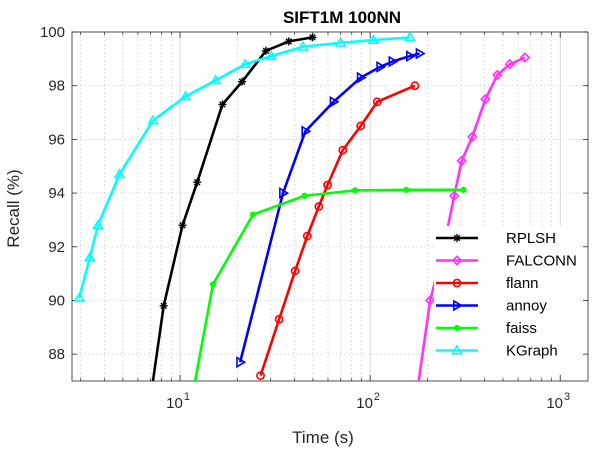  What do you see at coordinates (56, 193) in the screenshot?
I see `y-tick-label: 94` at bounding box center [56, 193].